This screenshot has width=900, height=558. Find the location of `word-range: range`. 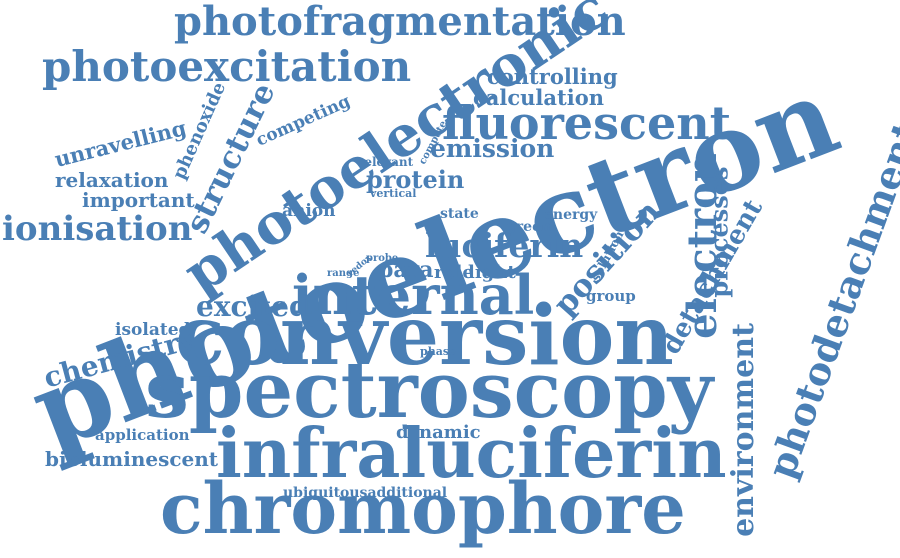

word-range: range is located at coordinates (343, 273).